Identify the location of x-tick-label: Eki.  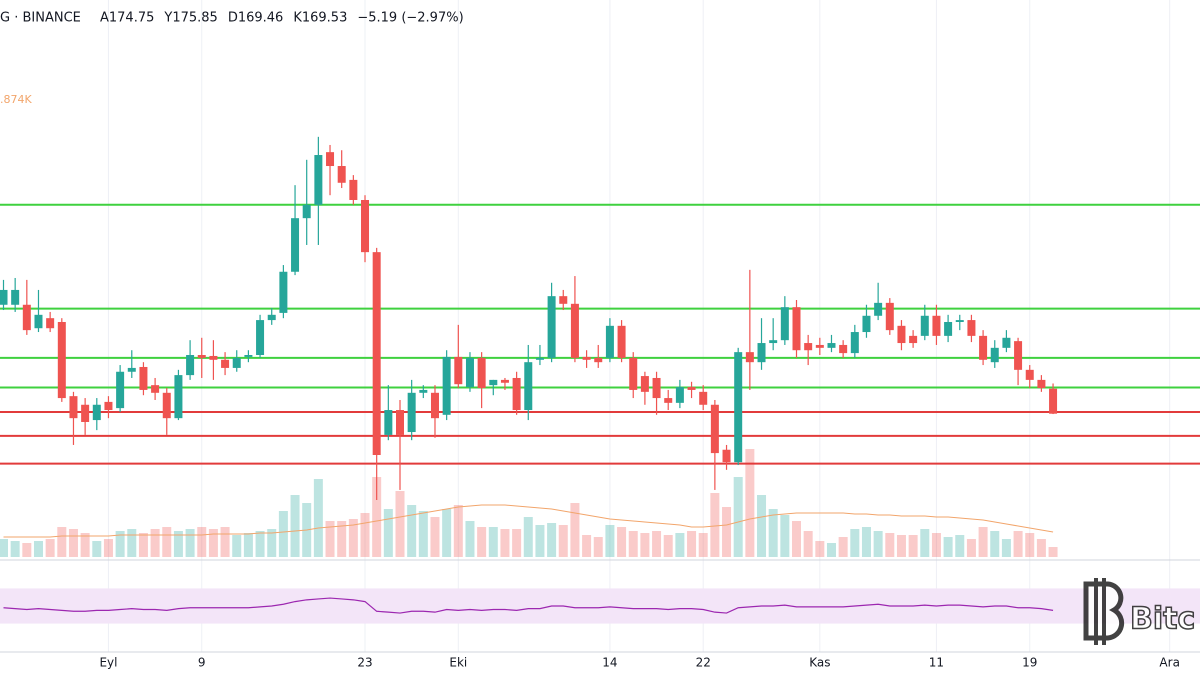
(458, 663).